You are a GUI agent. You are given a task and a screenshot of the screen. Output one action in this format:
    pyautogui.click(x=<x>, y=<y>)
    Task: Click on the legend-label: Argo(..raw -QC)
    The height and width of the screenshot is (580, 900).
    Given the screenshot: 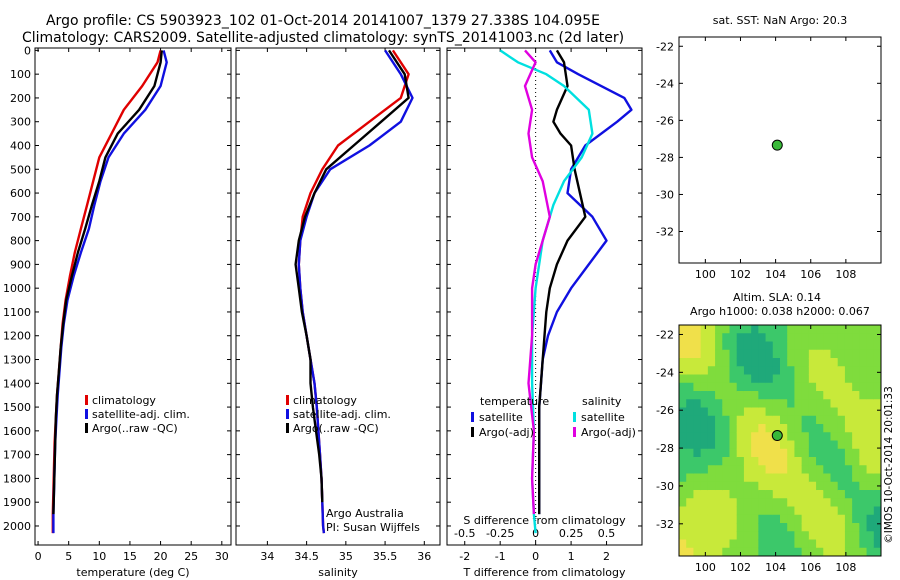 What is the action you would take?
    pyautogui.click(x=135, y=428)
    